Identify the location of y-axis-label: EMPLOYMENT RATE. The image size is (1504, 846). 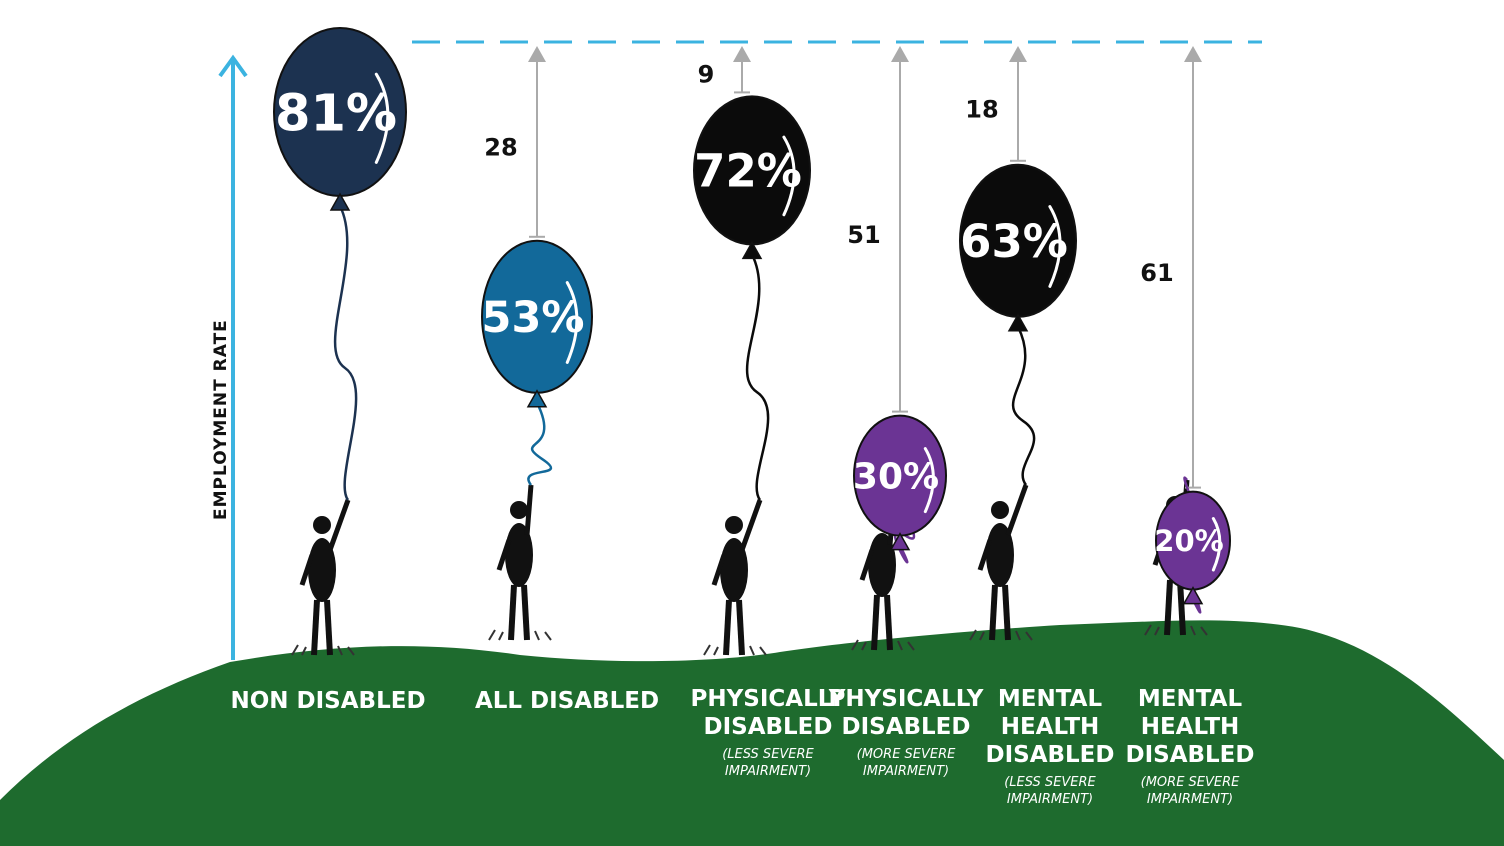
(221, 419).